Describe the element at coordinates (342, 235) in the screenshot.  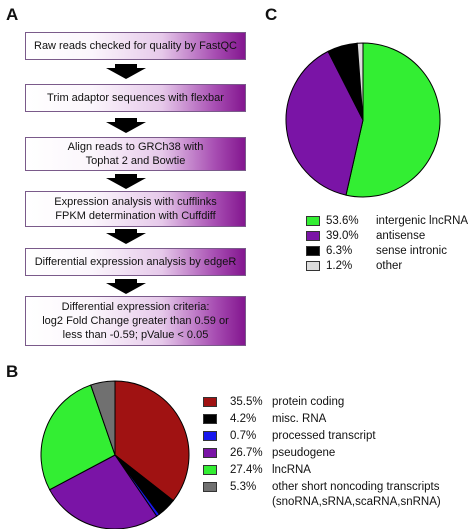
I see `legend-pct: 39.0%` at that location.